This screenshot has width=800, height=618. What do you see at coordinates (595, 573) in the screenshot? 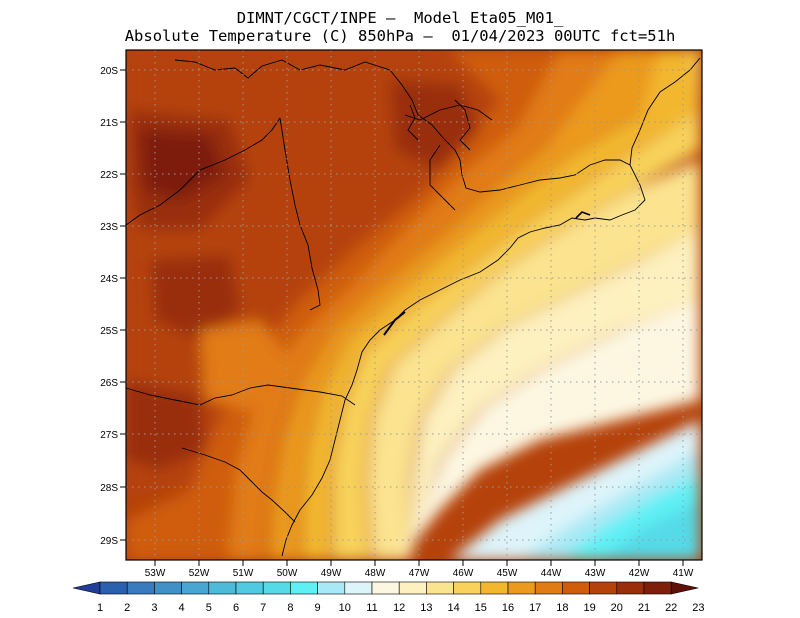
I see `lon-label: 43W` at bounding box center [595, 573].